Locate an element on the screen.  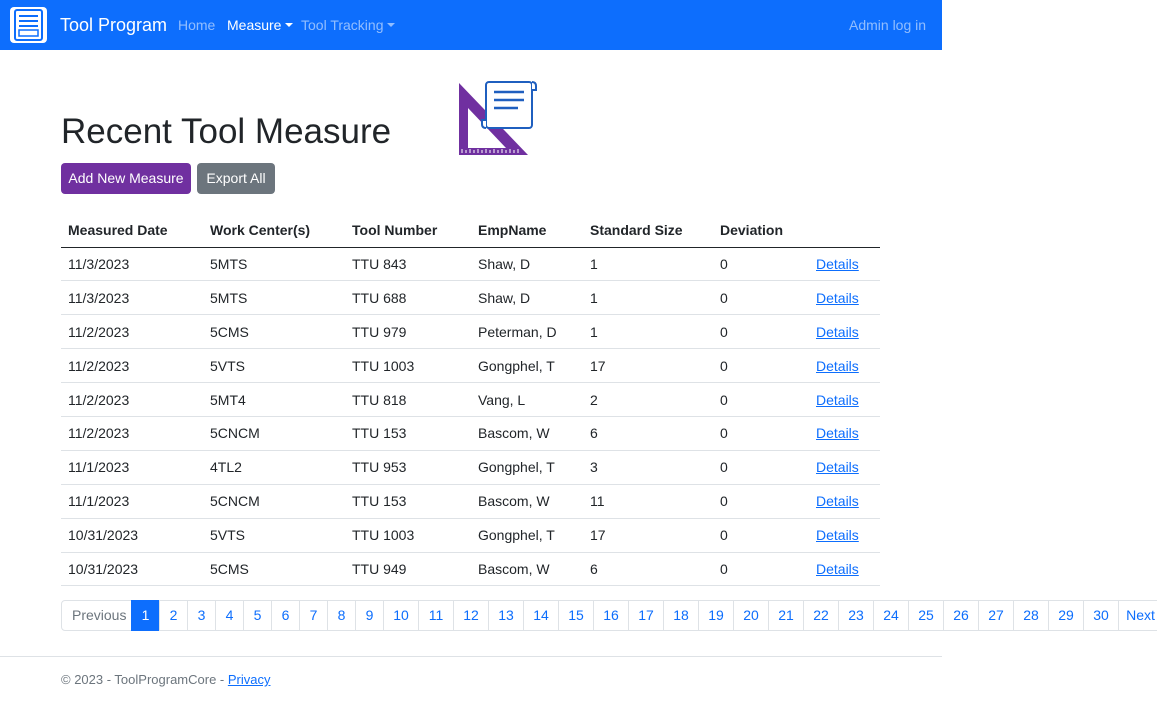
column-header-work-center: Work Center(s) is located at coordinates (274, 231).